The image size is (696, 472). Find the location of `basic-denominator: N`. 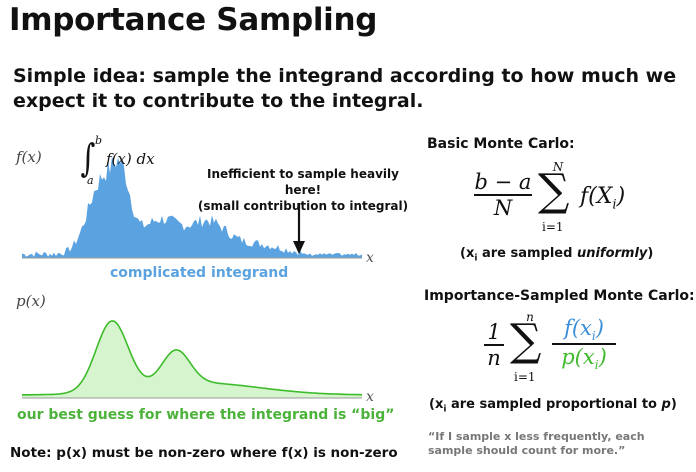

basic-denominator: N is located at coordinates (503, 207).